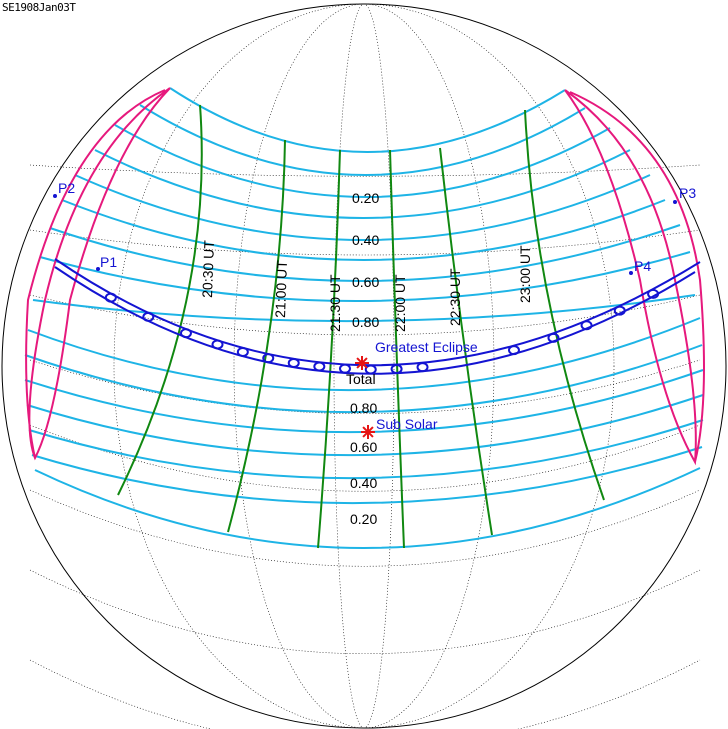 This screenshot has height=729, width=728. What do you see at coordinates (66, 188) in the screenshot?
I see `contact-label-p2: P2` at bounding box center [66, 188].